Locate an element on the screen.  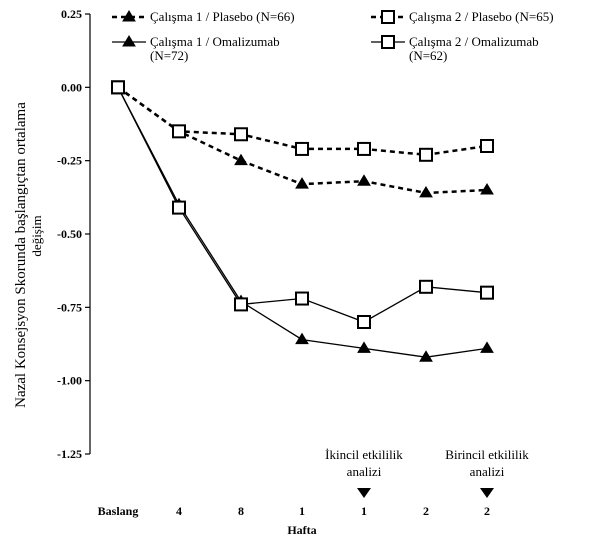
x-axis: Baslang 4 8 1 1 2 2 is located at coordinates (294, 511).